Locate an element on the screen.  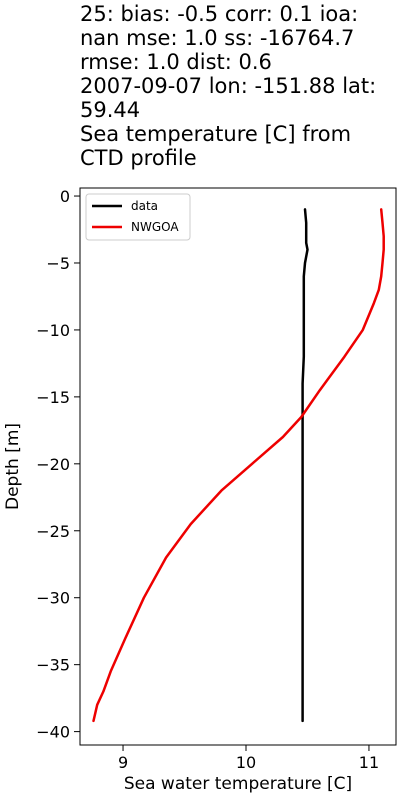
y-tick-label: −10 is located at coordinates (53, 330).